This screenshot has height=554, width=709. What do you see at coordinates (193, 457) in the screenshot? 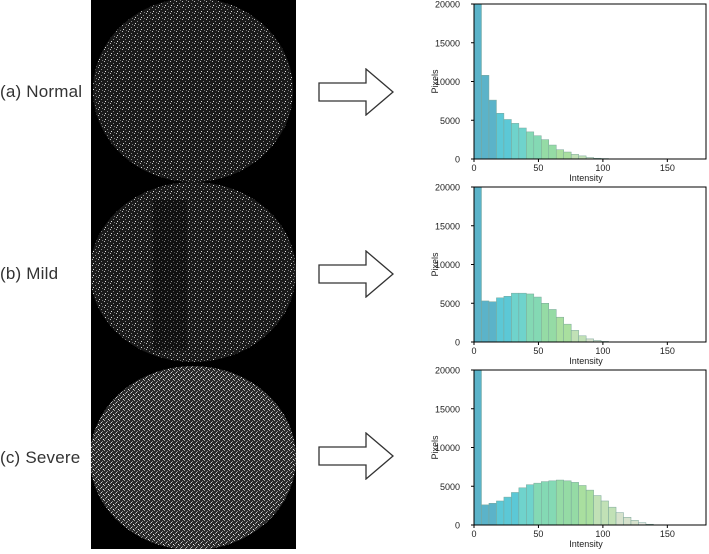
I see `fundus-image-severe` at bounding box center [193, 457].